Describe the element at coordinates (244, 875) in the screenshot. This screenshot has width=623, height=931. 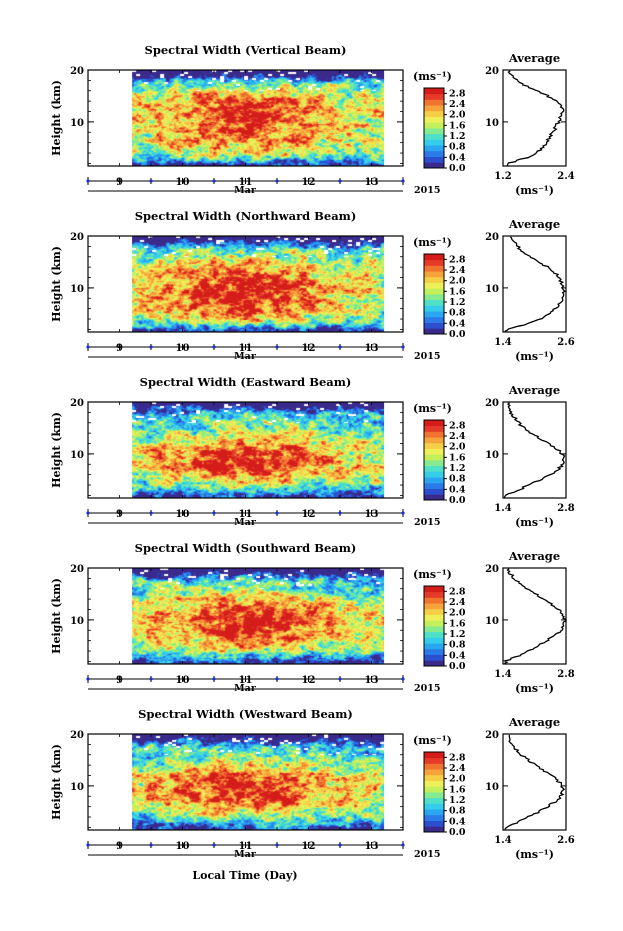
I see `x-axis-label: Local Time (Day)` at that location.